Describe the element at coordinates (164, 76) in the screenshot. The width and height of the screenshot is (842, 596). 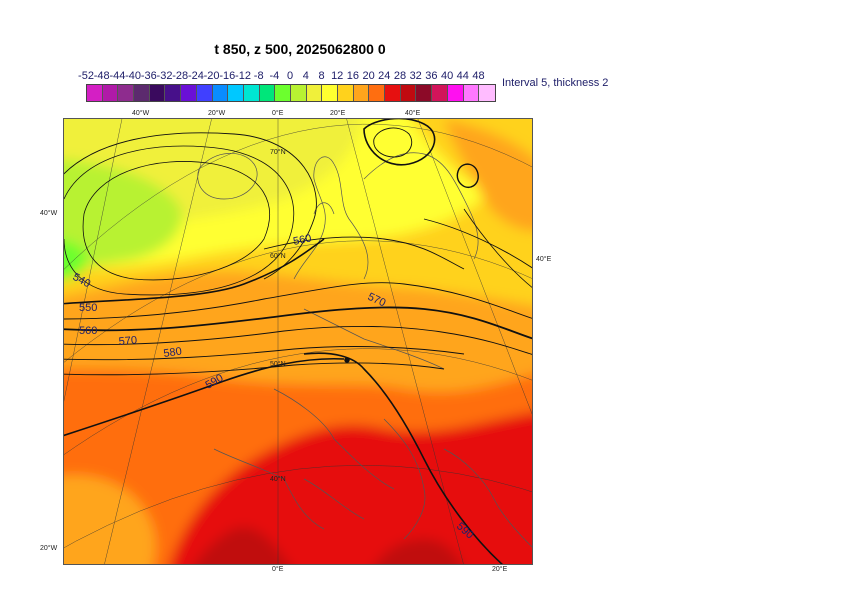
I see `colorbar-tick-label: -32` at that location.